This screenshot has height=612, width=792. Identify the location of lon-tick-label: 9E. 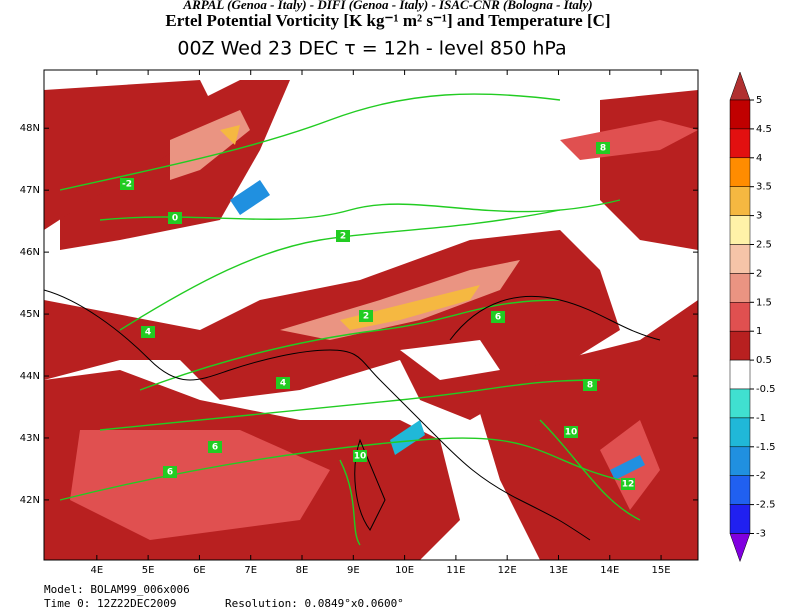
(353, 570).